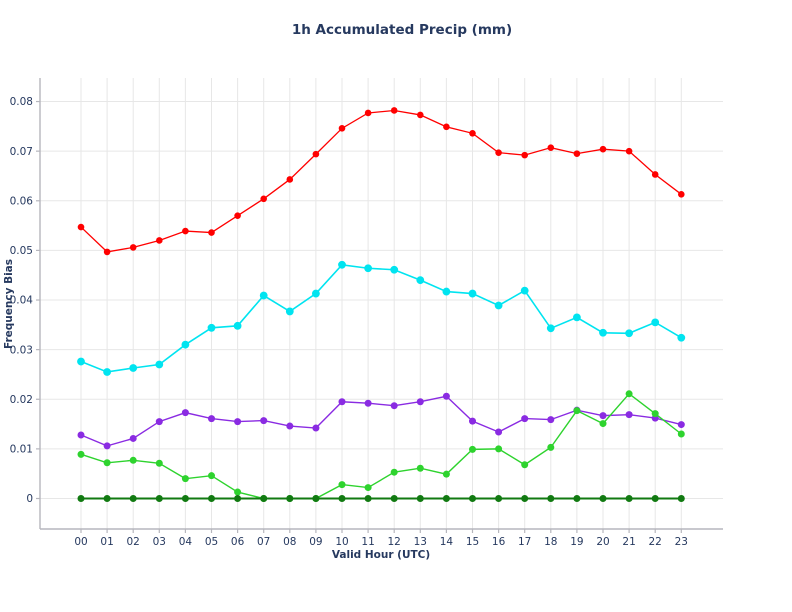  What do you see at coordinates (22, 301) in the screenshot?
I see `y-tick-label: 0.04` at bounding box center [22, 301].